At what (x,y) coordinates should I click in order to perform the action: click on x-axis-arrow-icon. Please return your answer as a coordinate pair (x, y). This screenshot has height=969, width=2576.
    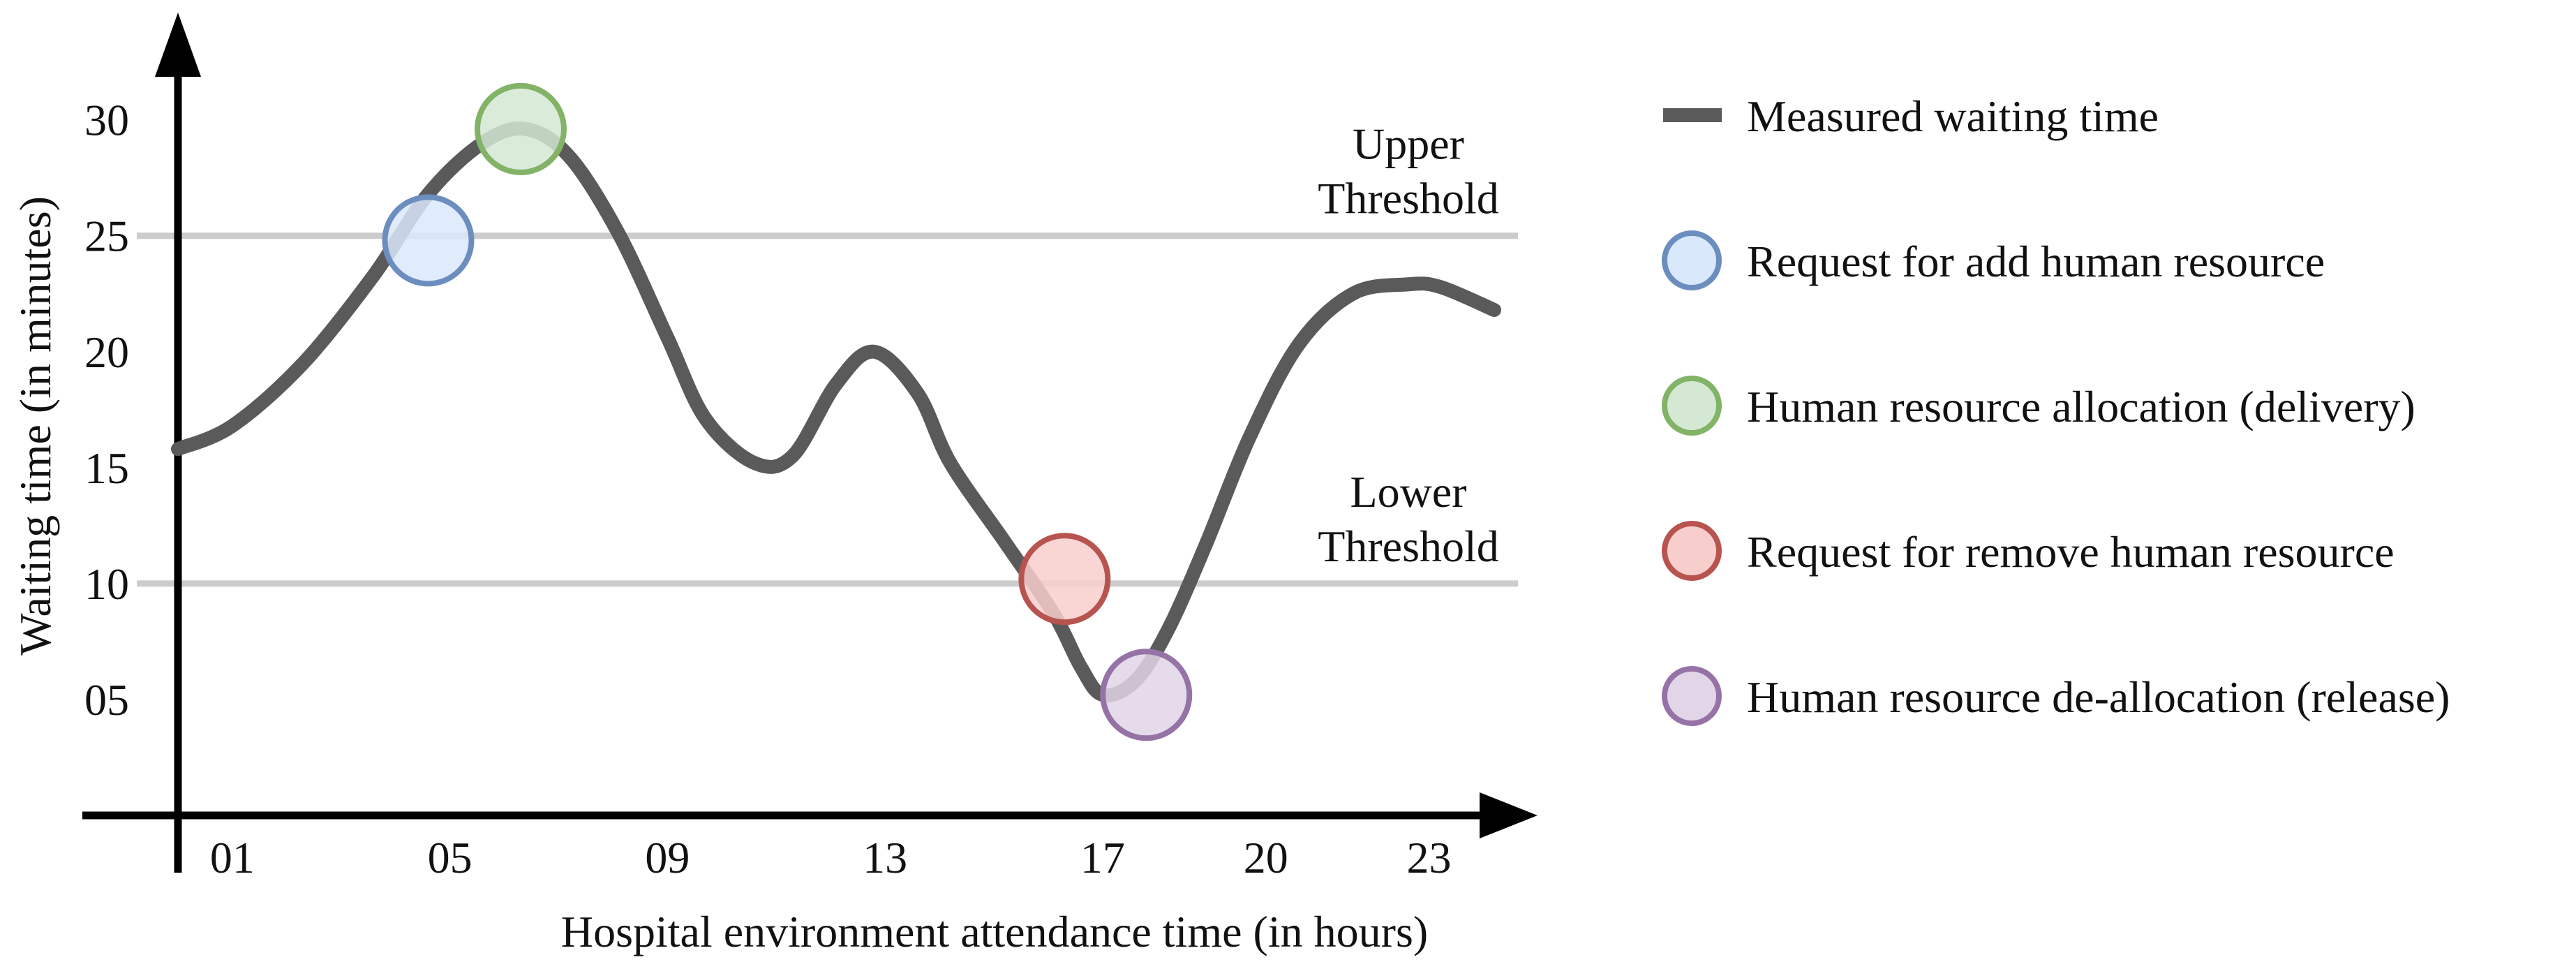
    Looking at the image, I should click on (1509, 815).